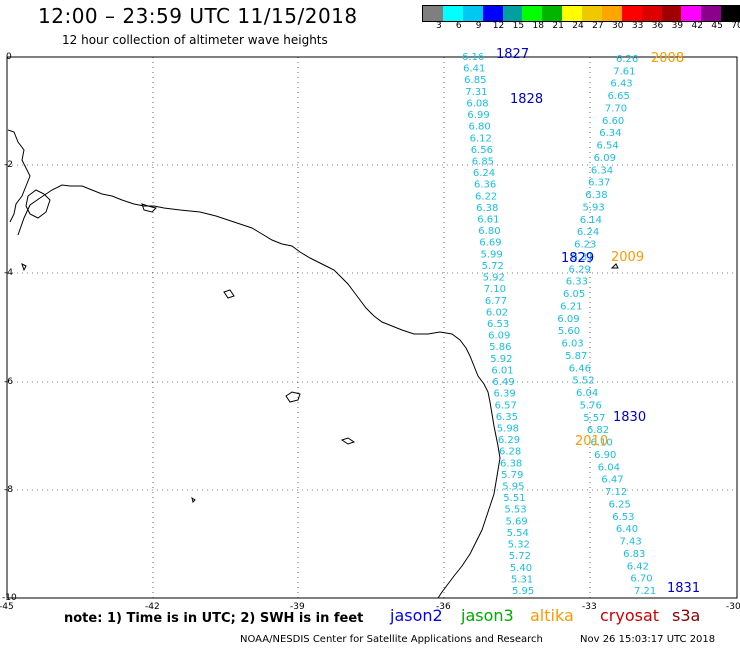 This screenshot has width=740, height=650. I want to click on wave-height-value: 6.77, so click(496, 301).